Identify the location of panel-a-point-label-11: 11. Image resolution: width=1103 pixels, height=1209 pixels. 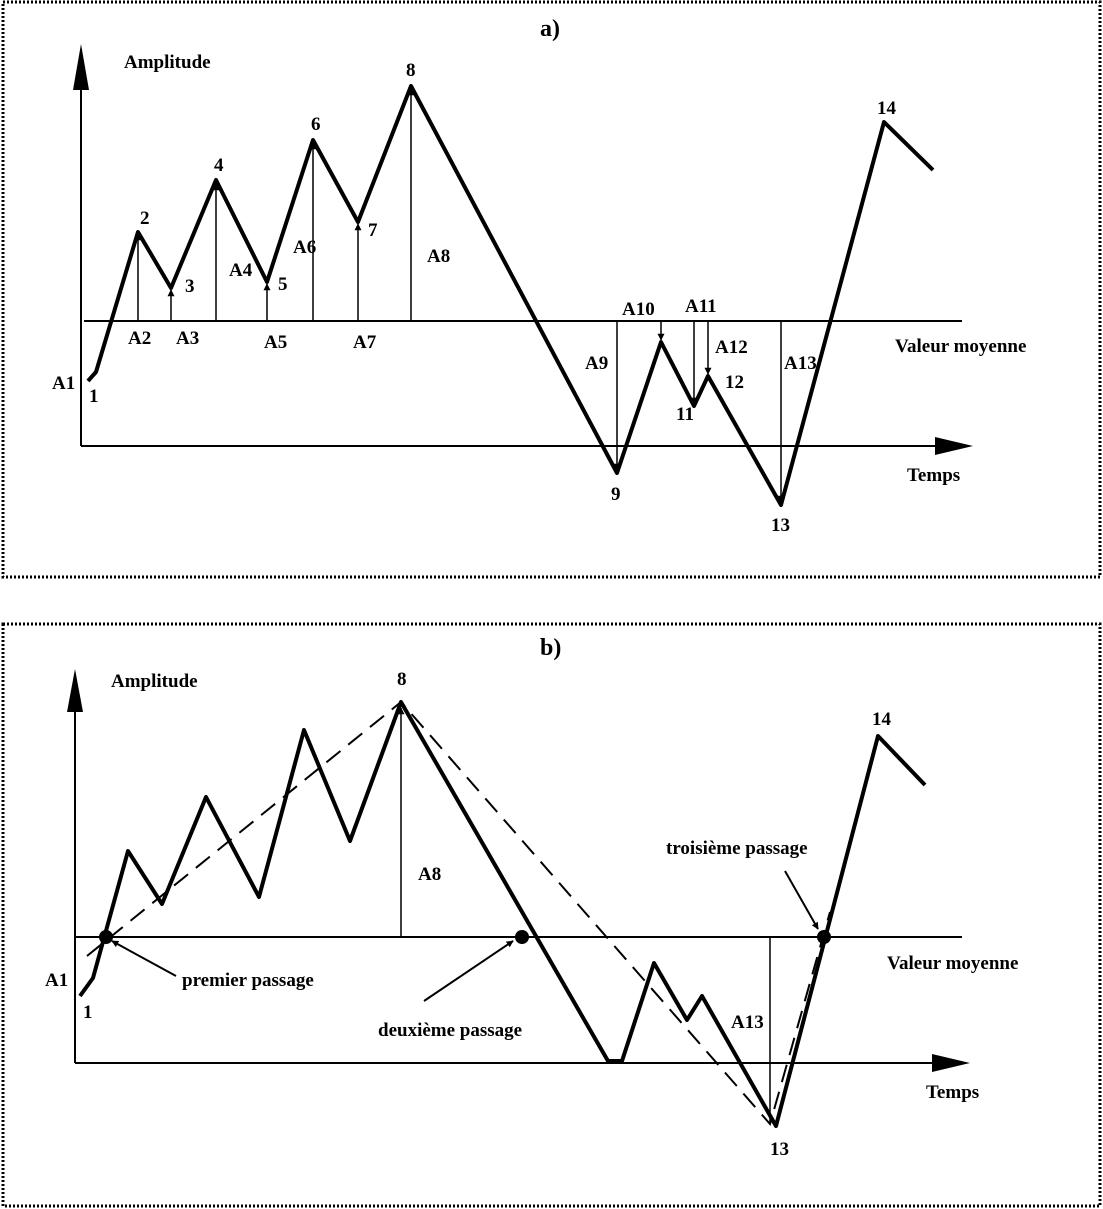
(685, 414).